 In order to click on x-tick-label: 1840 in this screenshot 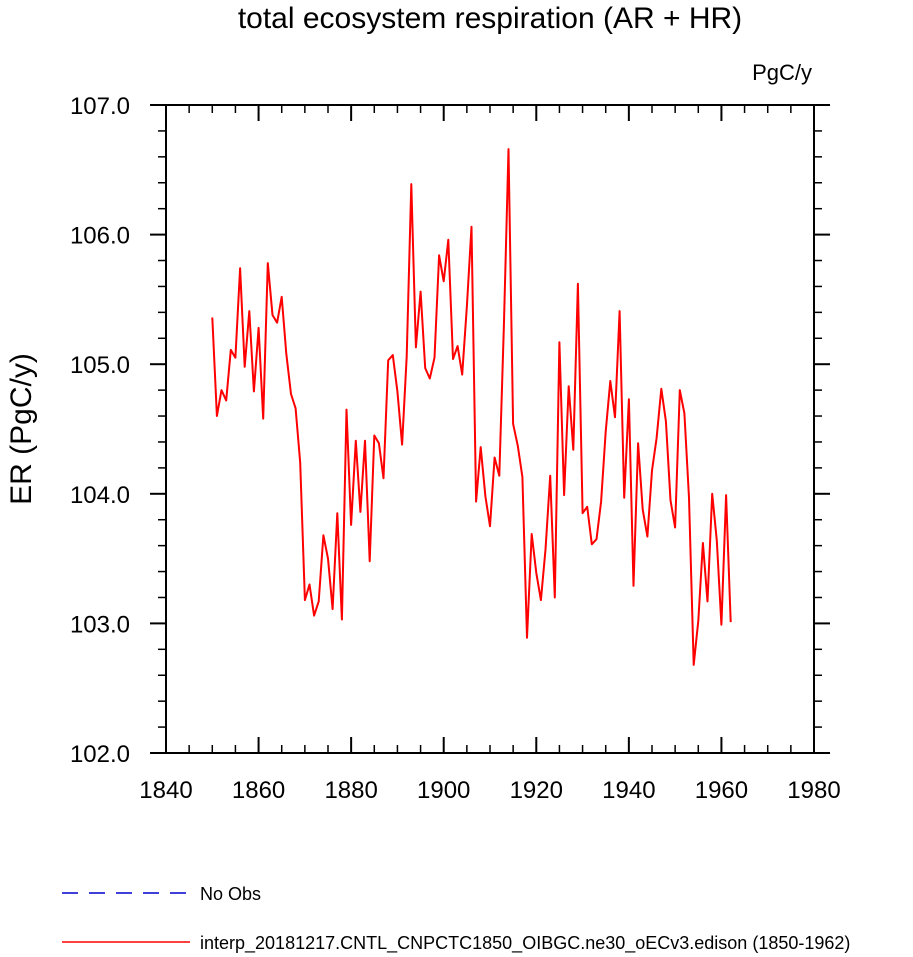, I will do `click(165, 790)`.